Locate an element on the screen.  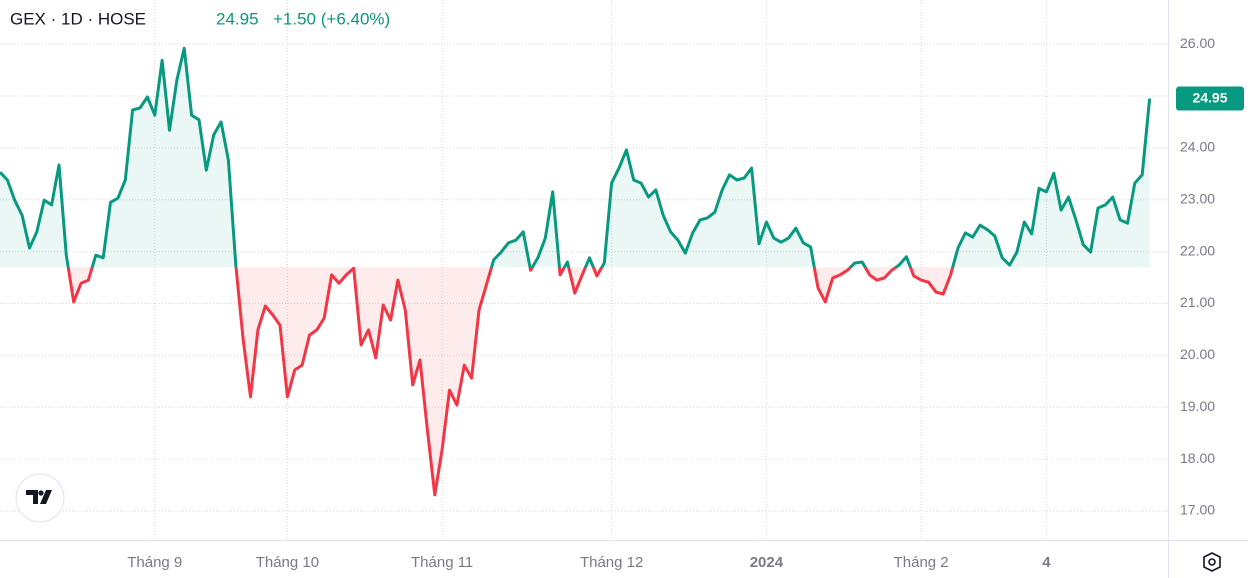
y-tick-label: 19.00 is located at coordinates (1197, 406).